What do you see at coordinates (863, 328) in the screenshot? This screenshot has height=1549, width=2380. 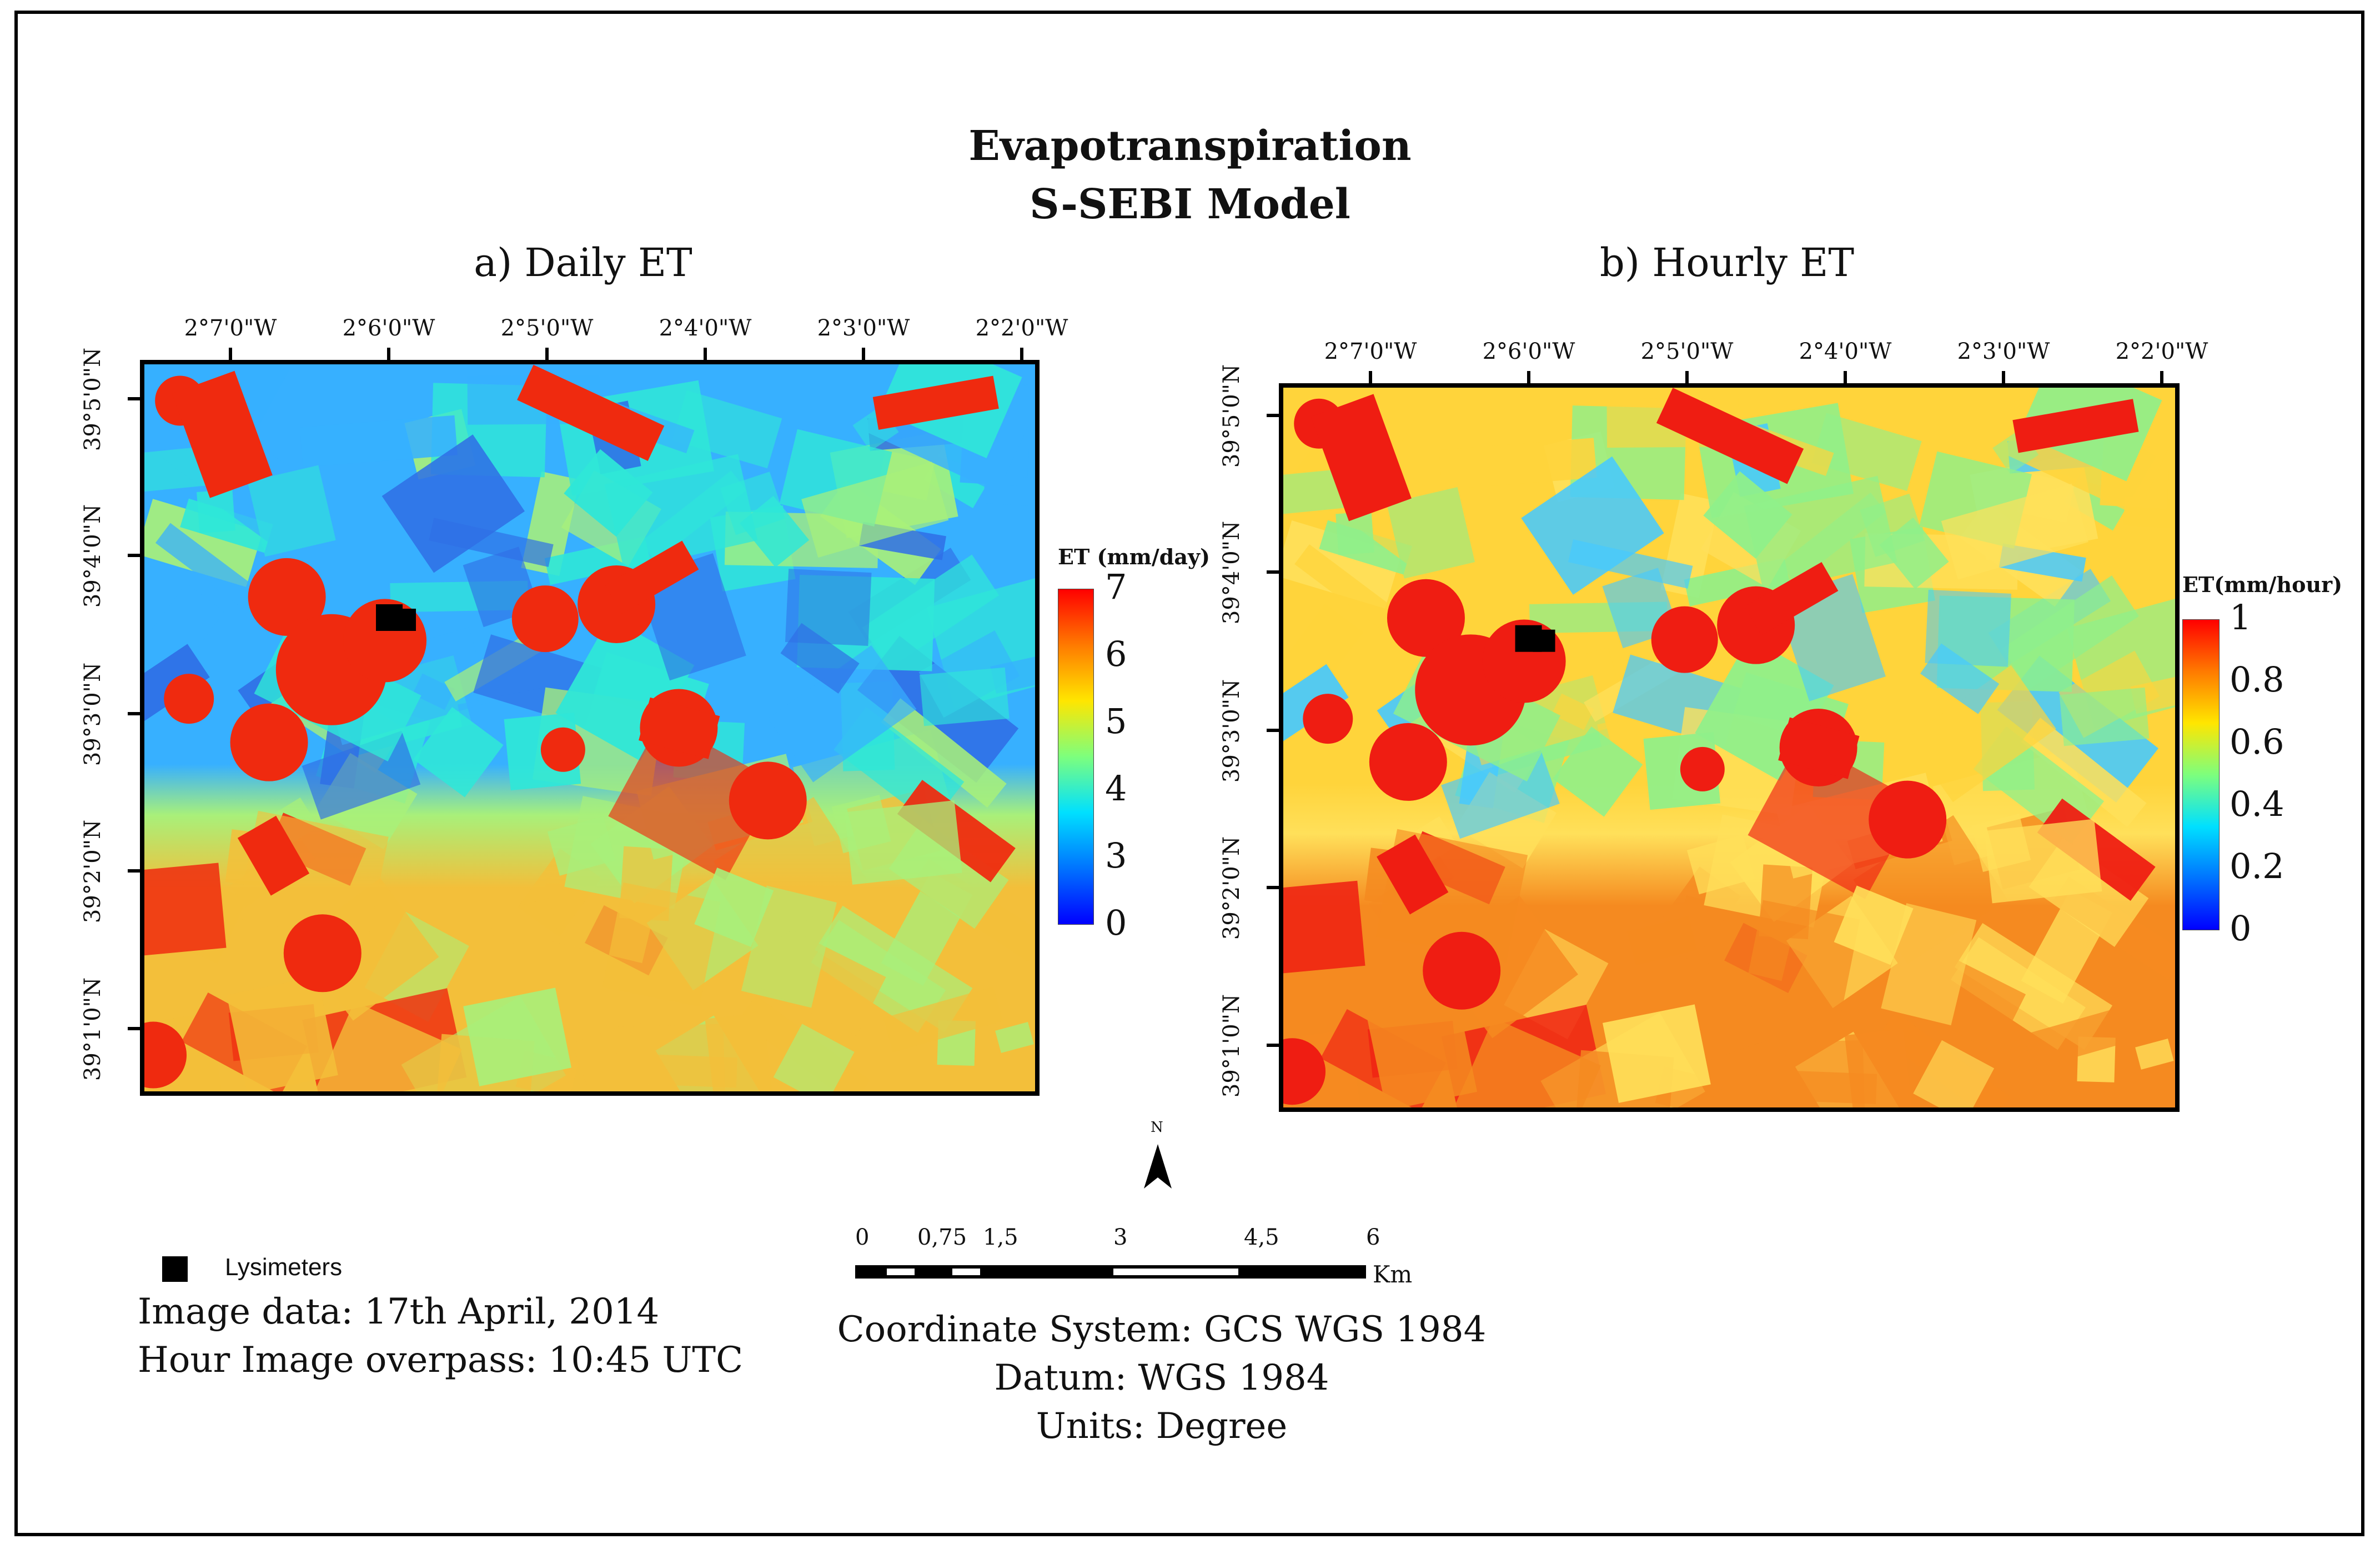 I see `lon-tick-label: 2°3'0"W` at bounding box center [863, 328].